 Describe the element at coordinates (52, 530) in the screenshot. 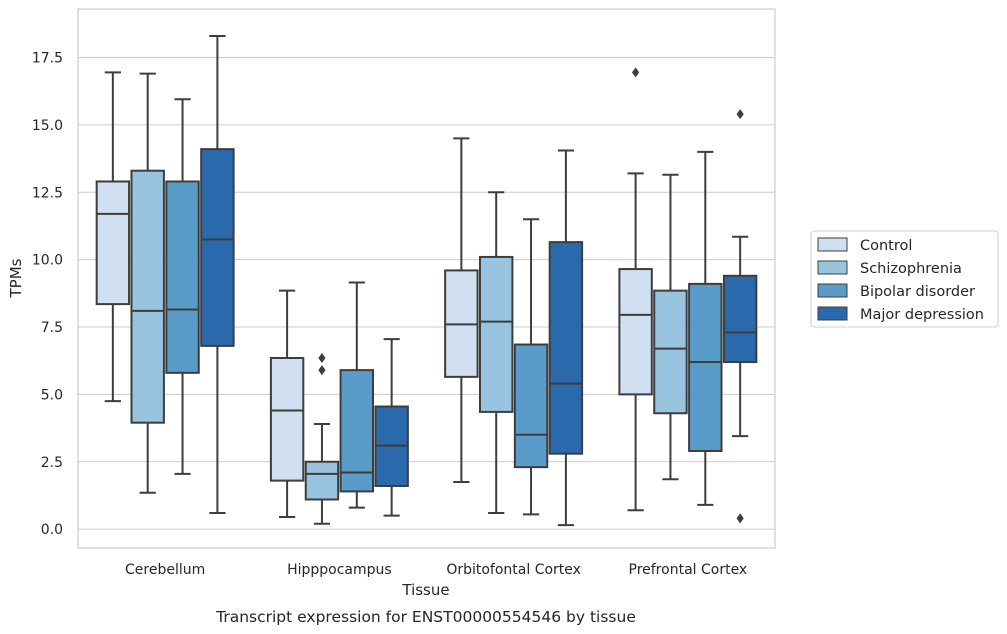

I see `y-tick-label: 0.0` at that location.